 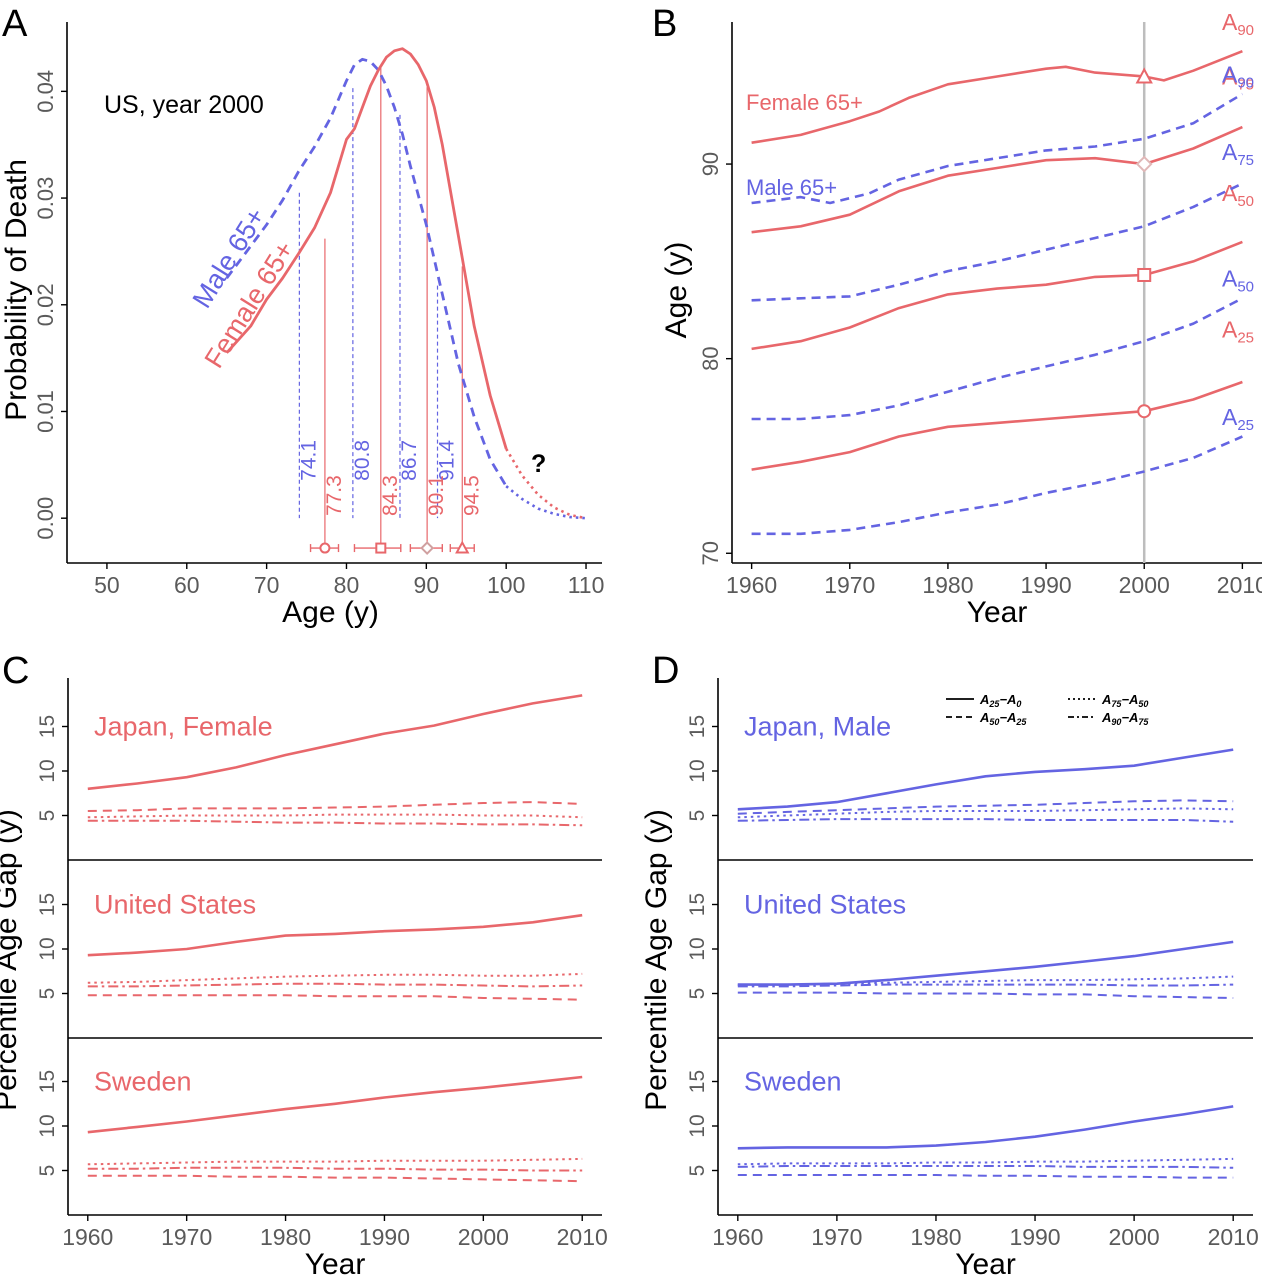 What do you see at coordinates (471, 495) in the screenshot?
I see `percentile-label: 94.5` at bounding box center [471, 495].